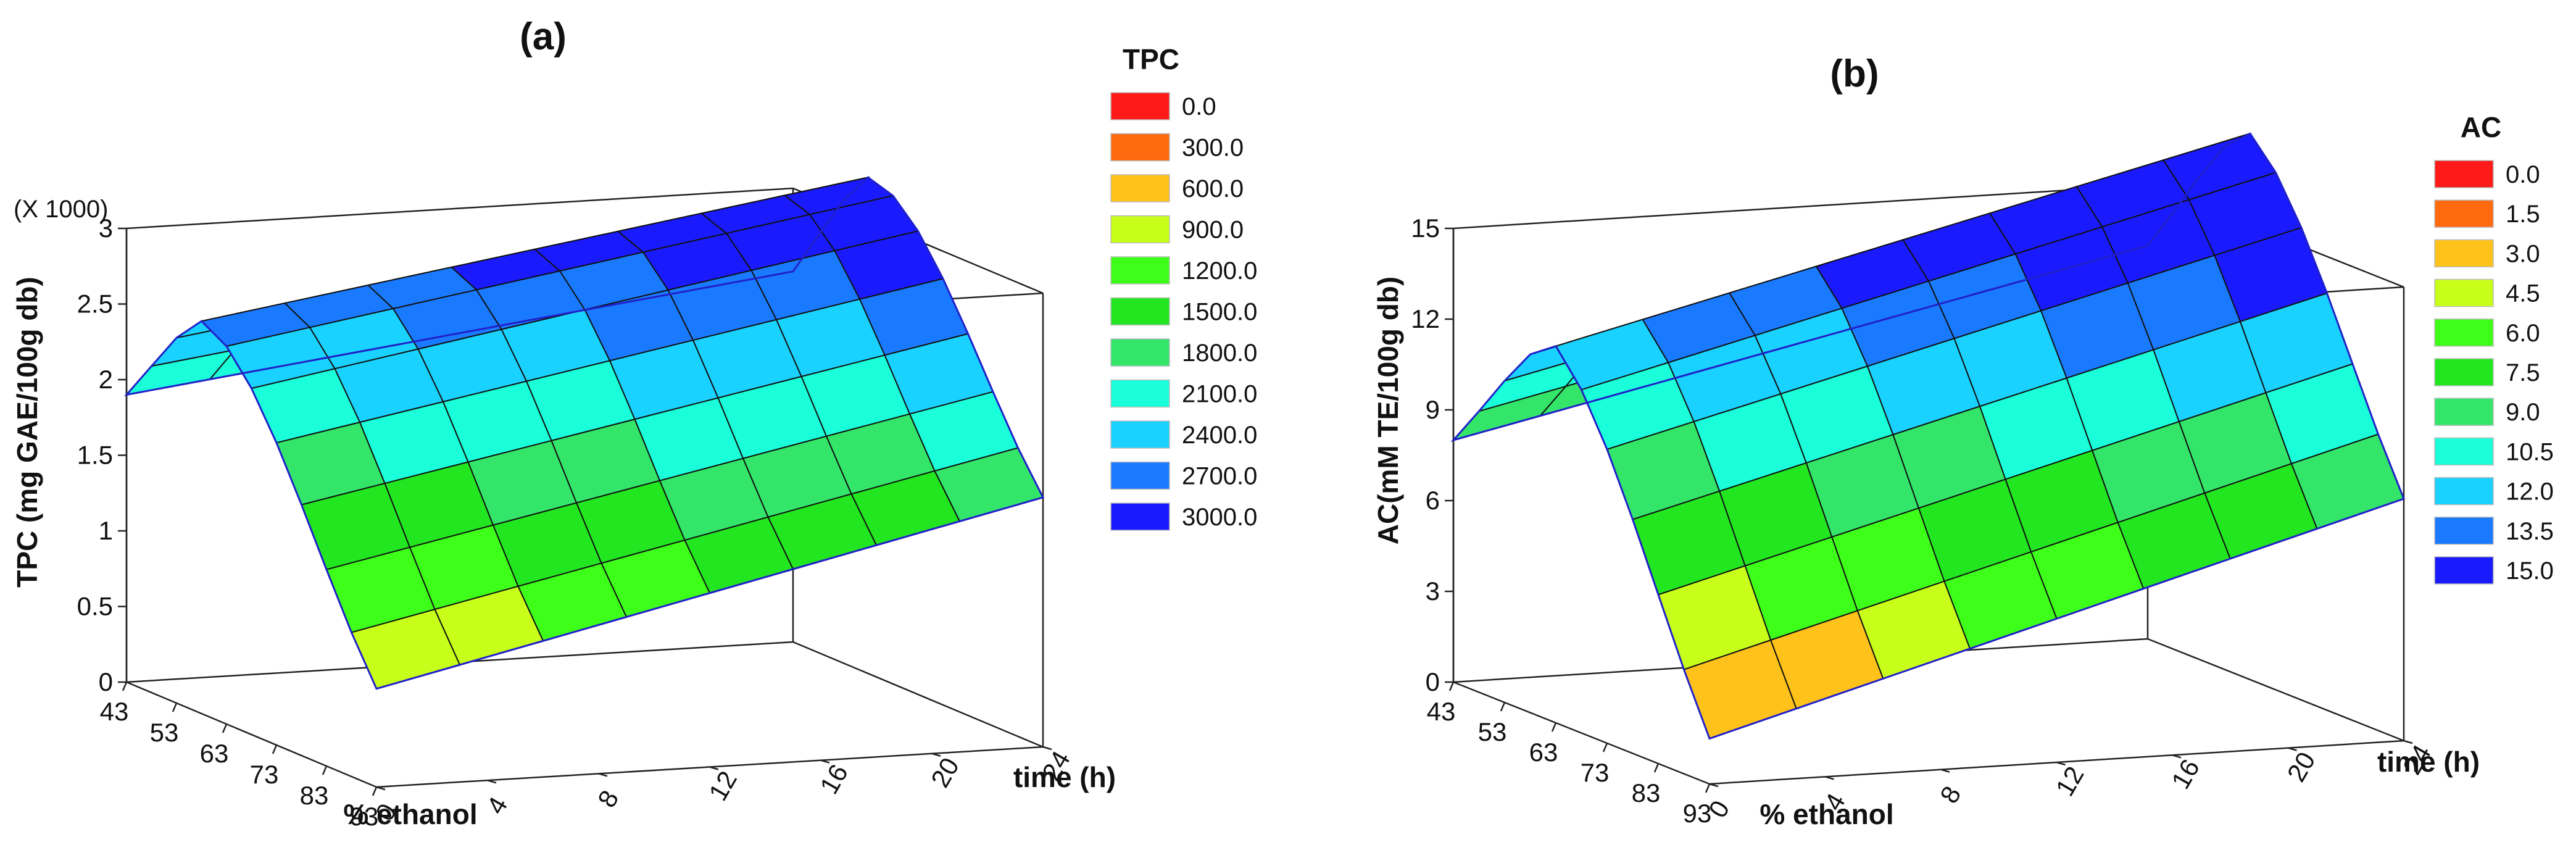 This screenshot has height=850, width=2576. What do you see at coordinates (2481, 127) in the screenshot?
I see `legend-title: AC` at bounding box center [2481, 127].